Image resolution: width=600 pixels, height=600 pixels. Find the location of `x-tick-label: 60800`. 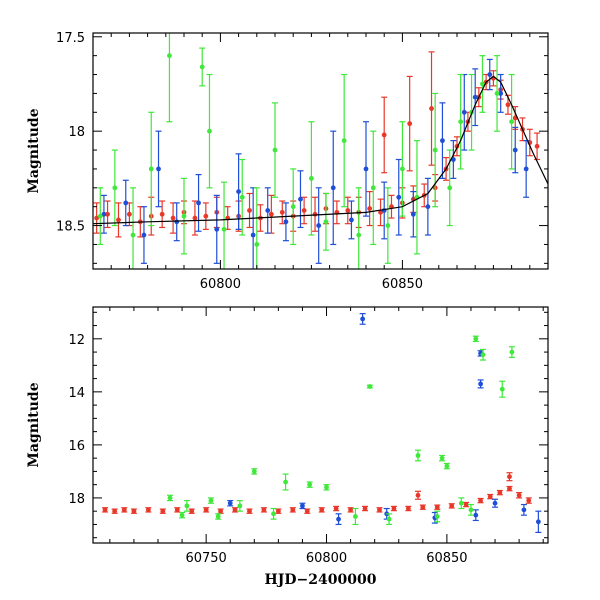

x-tick-label: 60800 is located at coordinates (326, 558).